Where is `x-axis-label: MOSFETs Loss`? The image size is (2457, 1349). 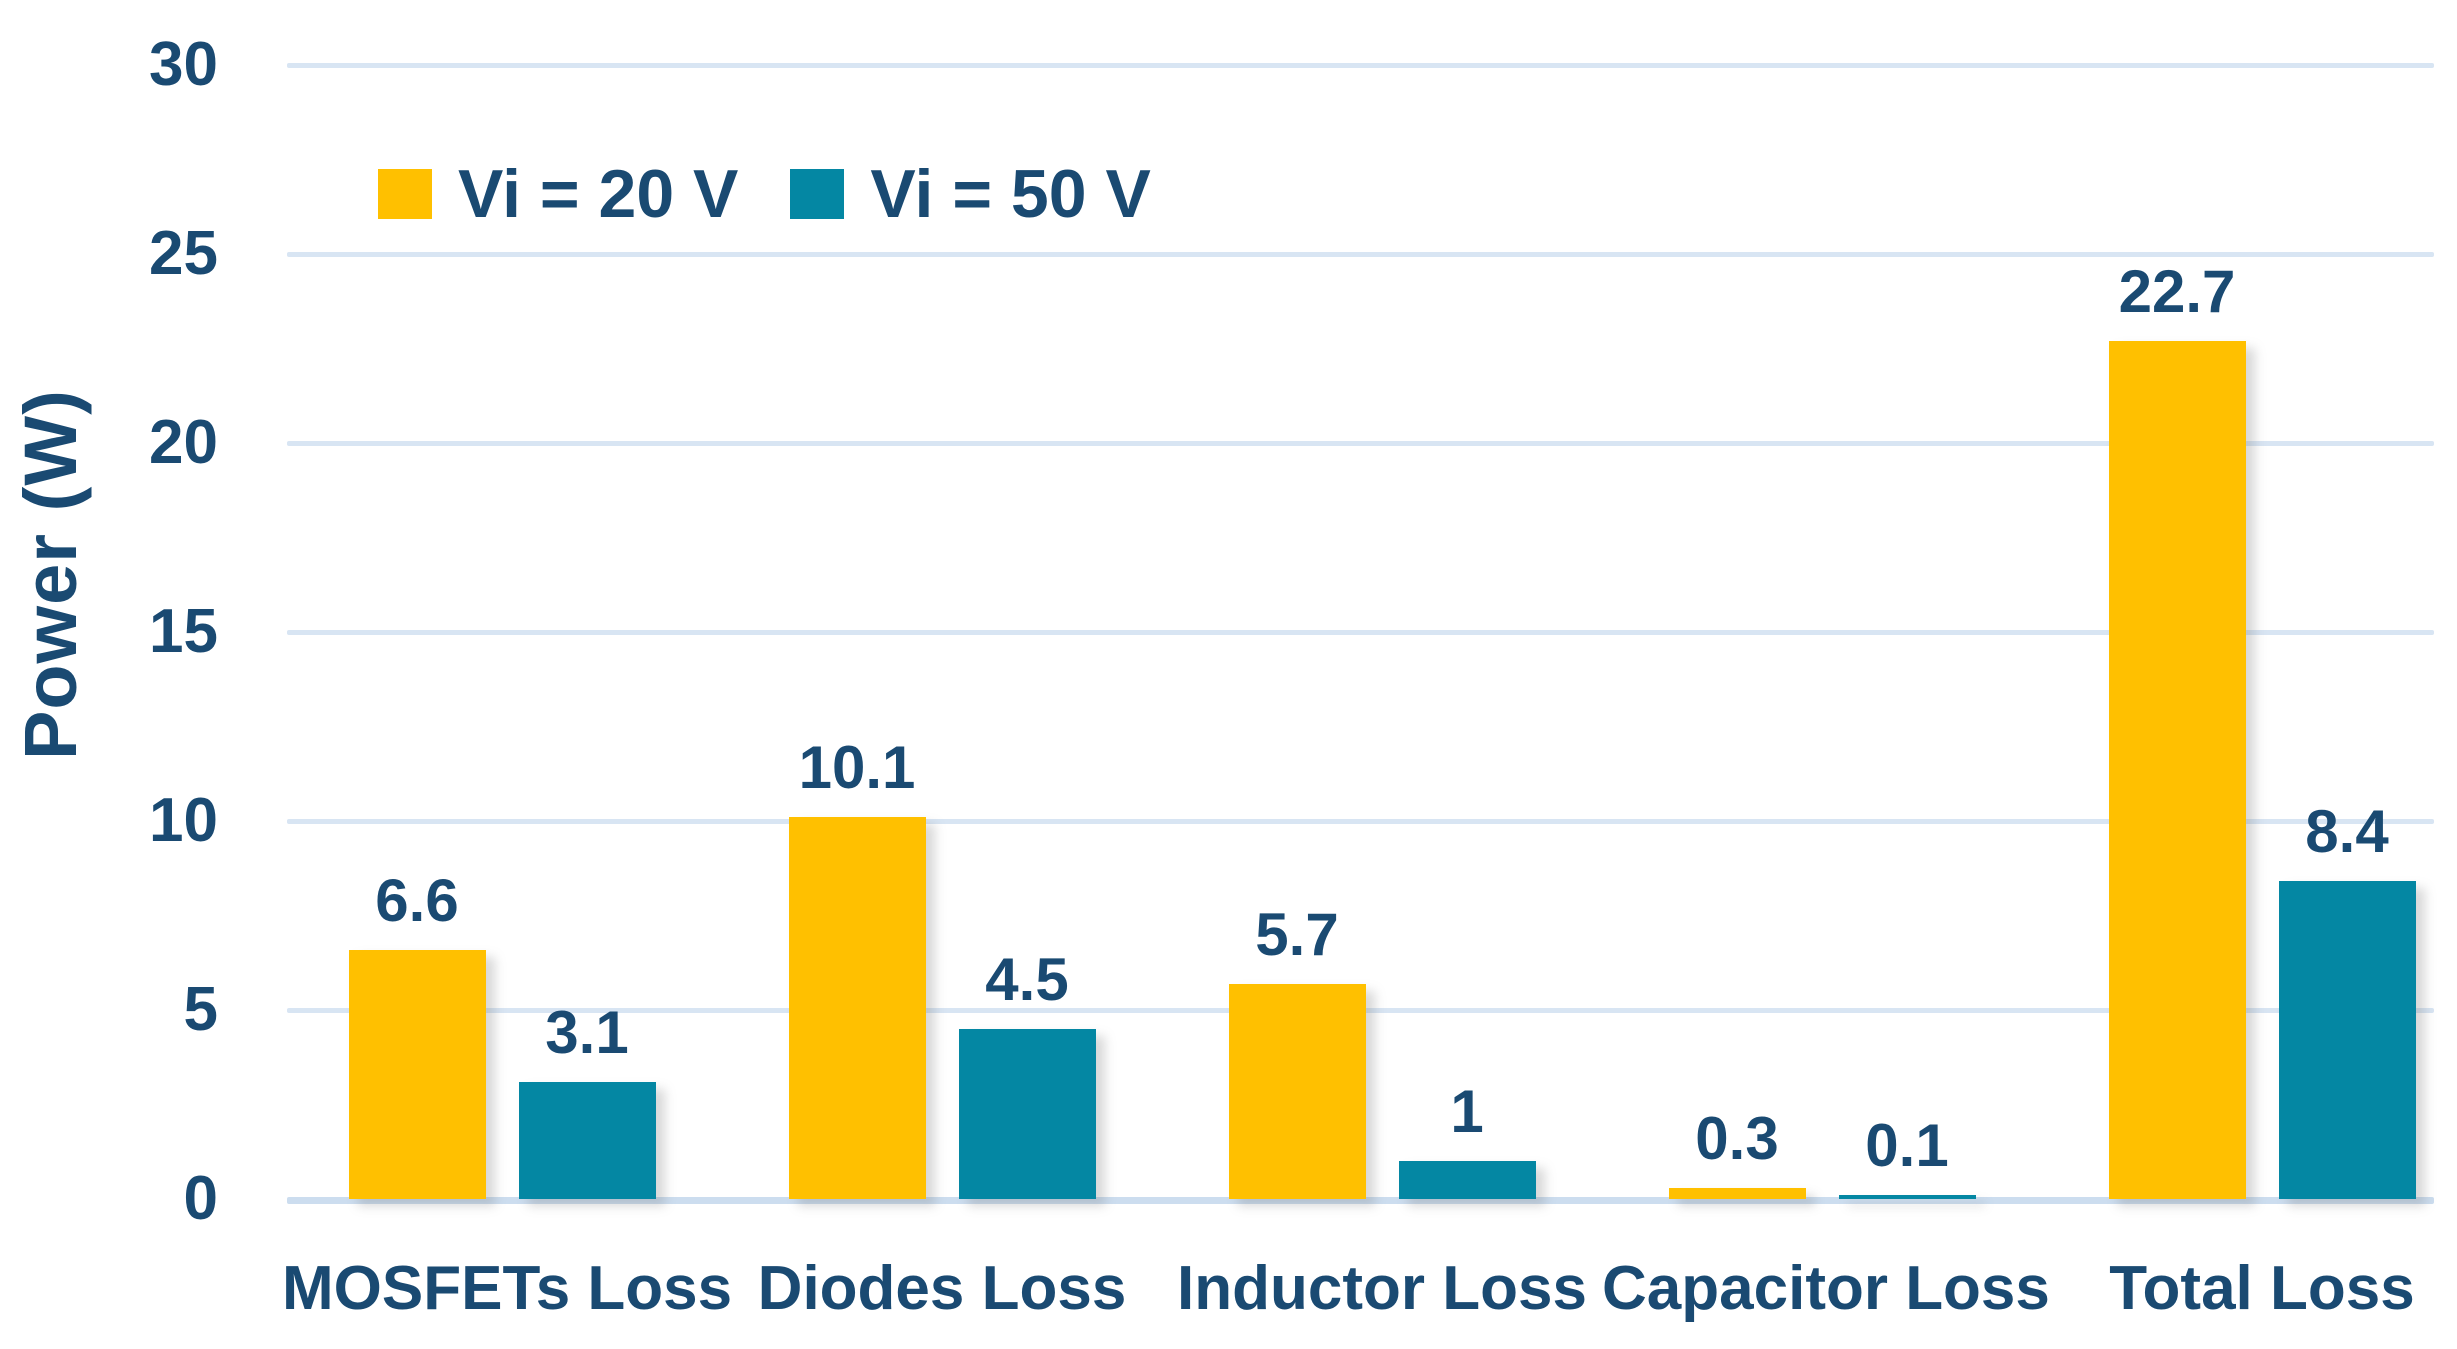
x-axis-label: MOSFETs Loss is located at coordinates (507, 1288).